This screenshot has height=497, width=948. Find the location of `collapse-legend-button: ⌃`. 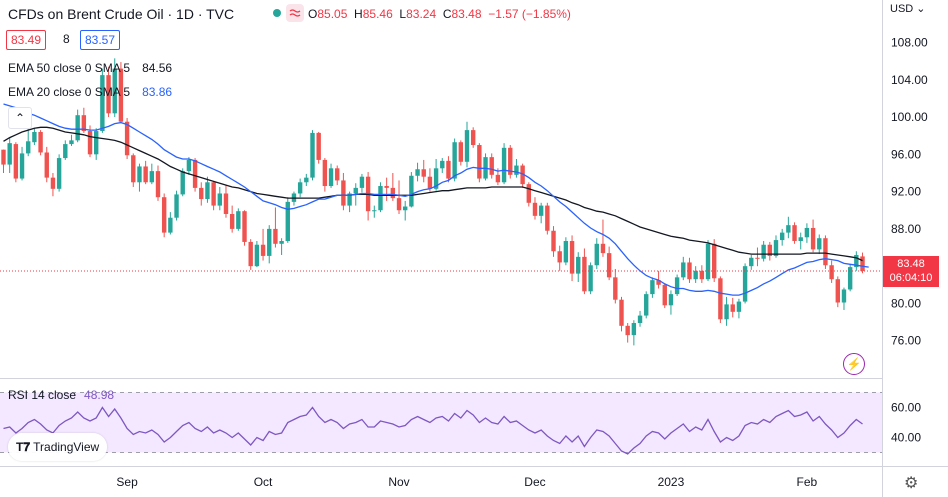

collapse-legend-button: ⌃ is located at coordinates (20, 118).